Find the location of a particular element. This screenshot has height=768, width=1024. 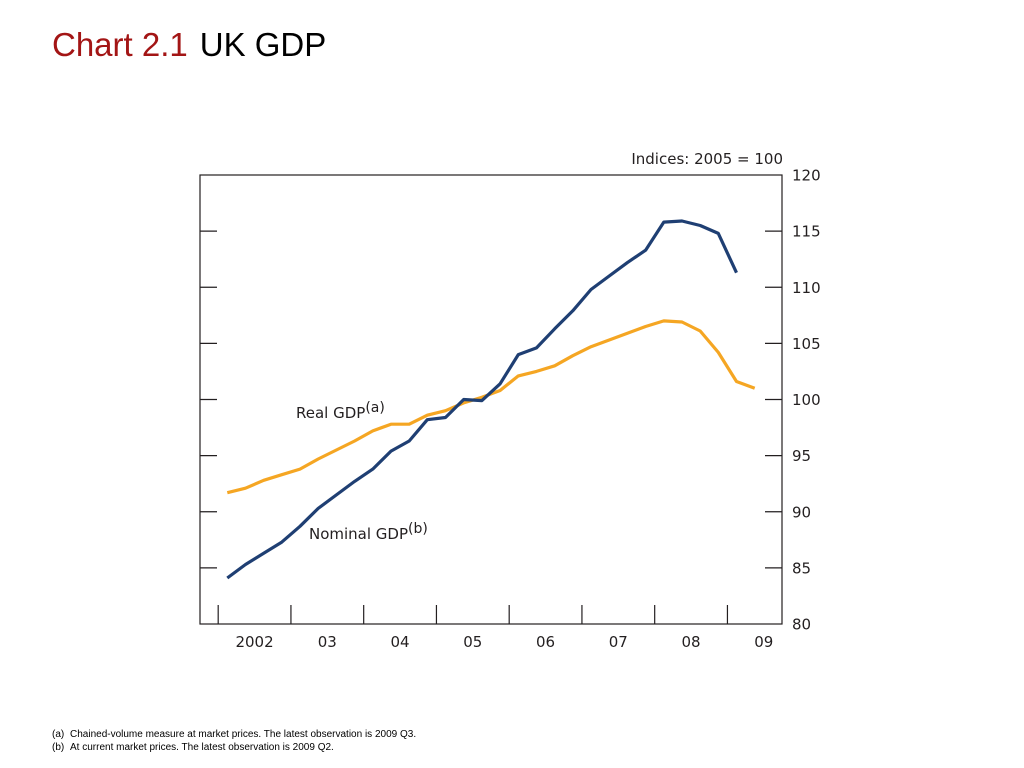

y-tick-label: 80 is located at coordinates (801, 625).